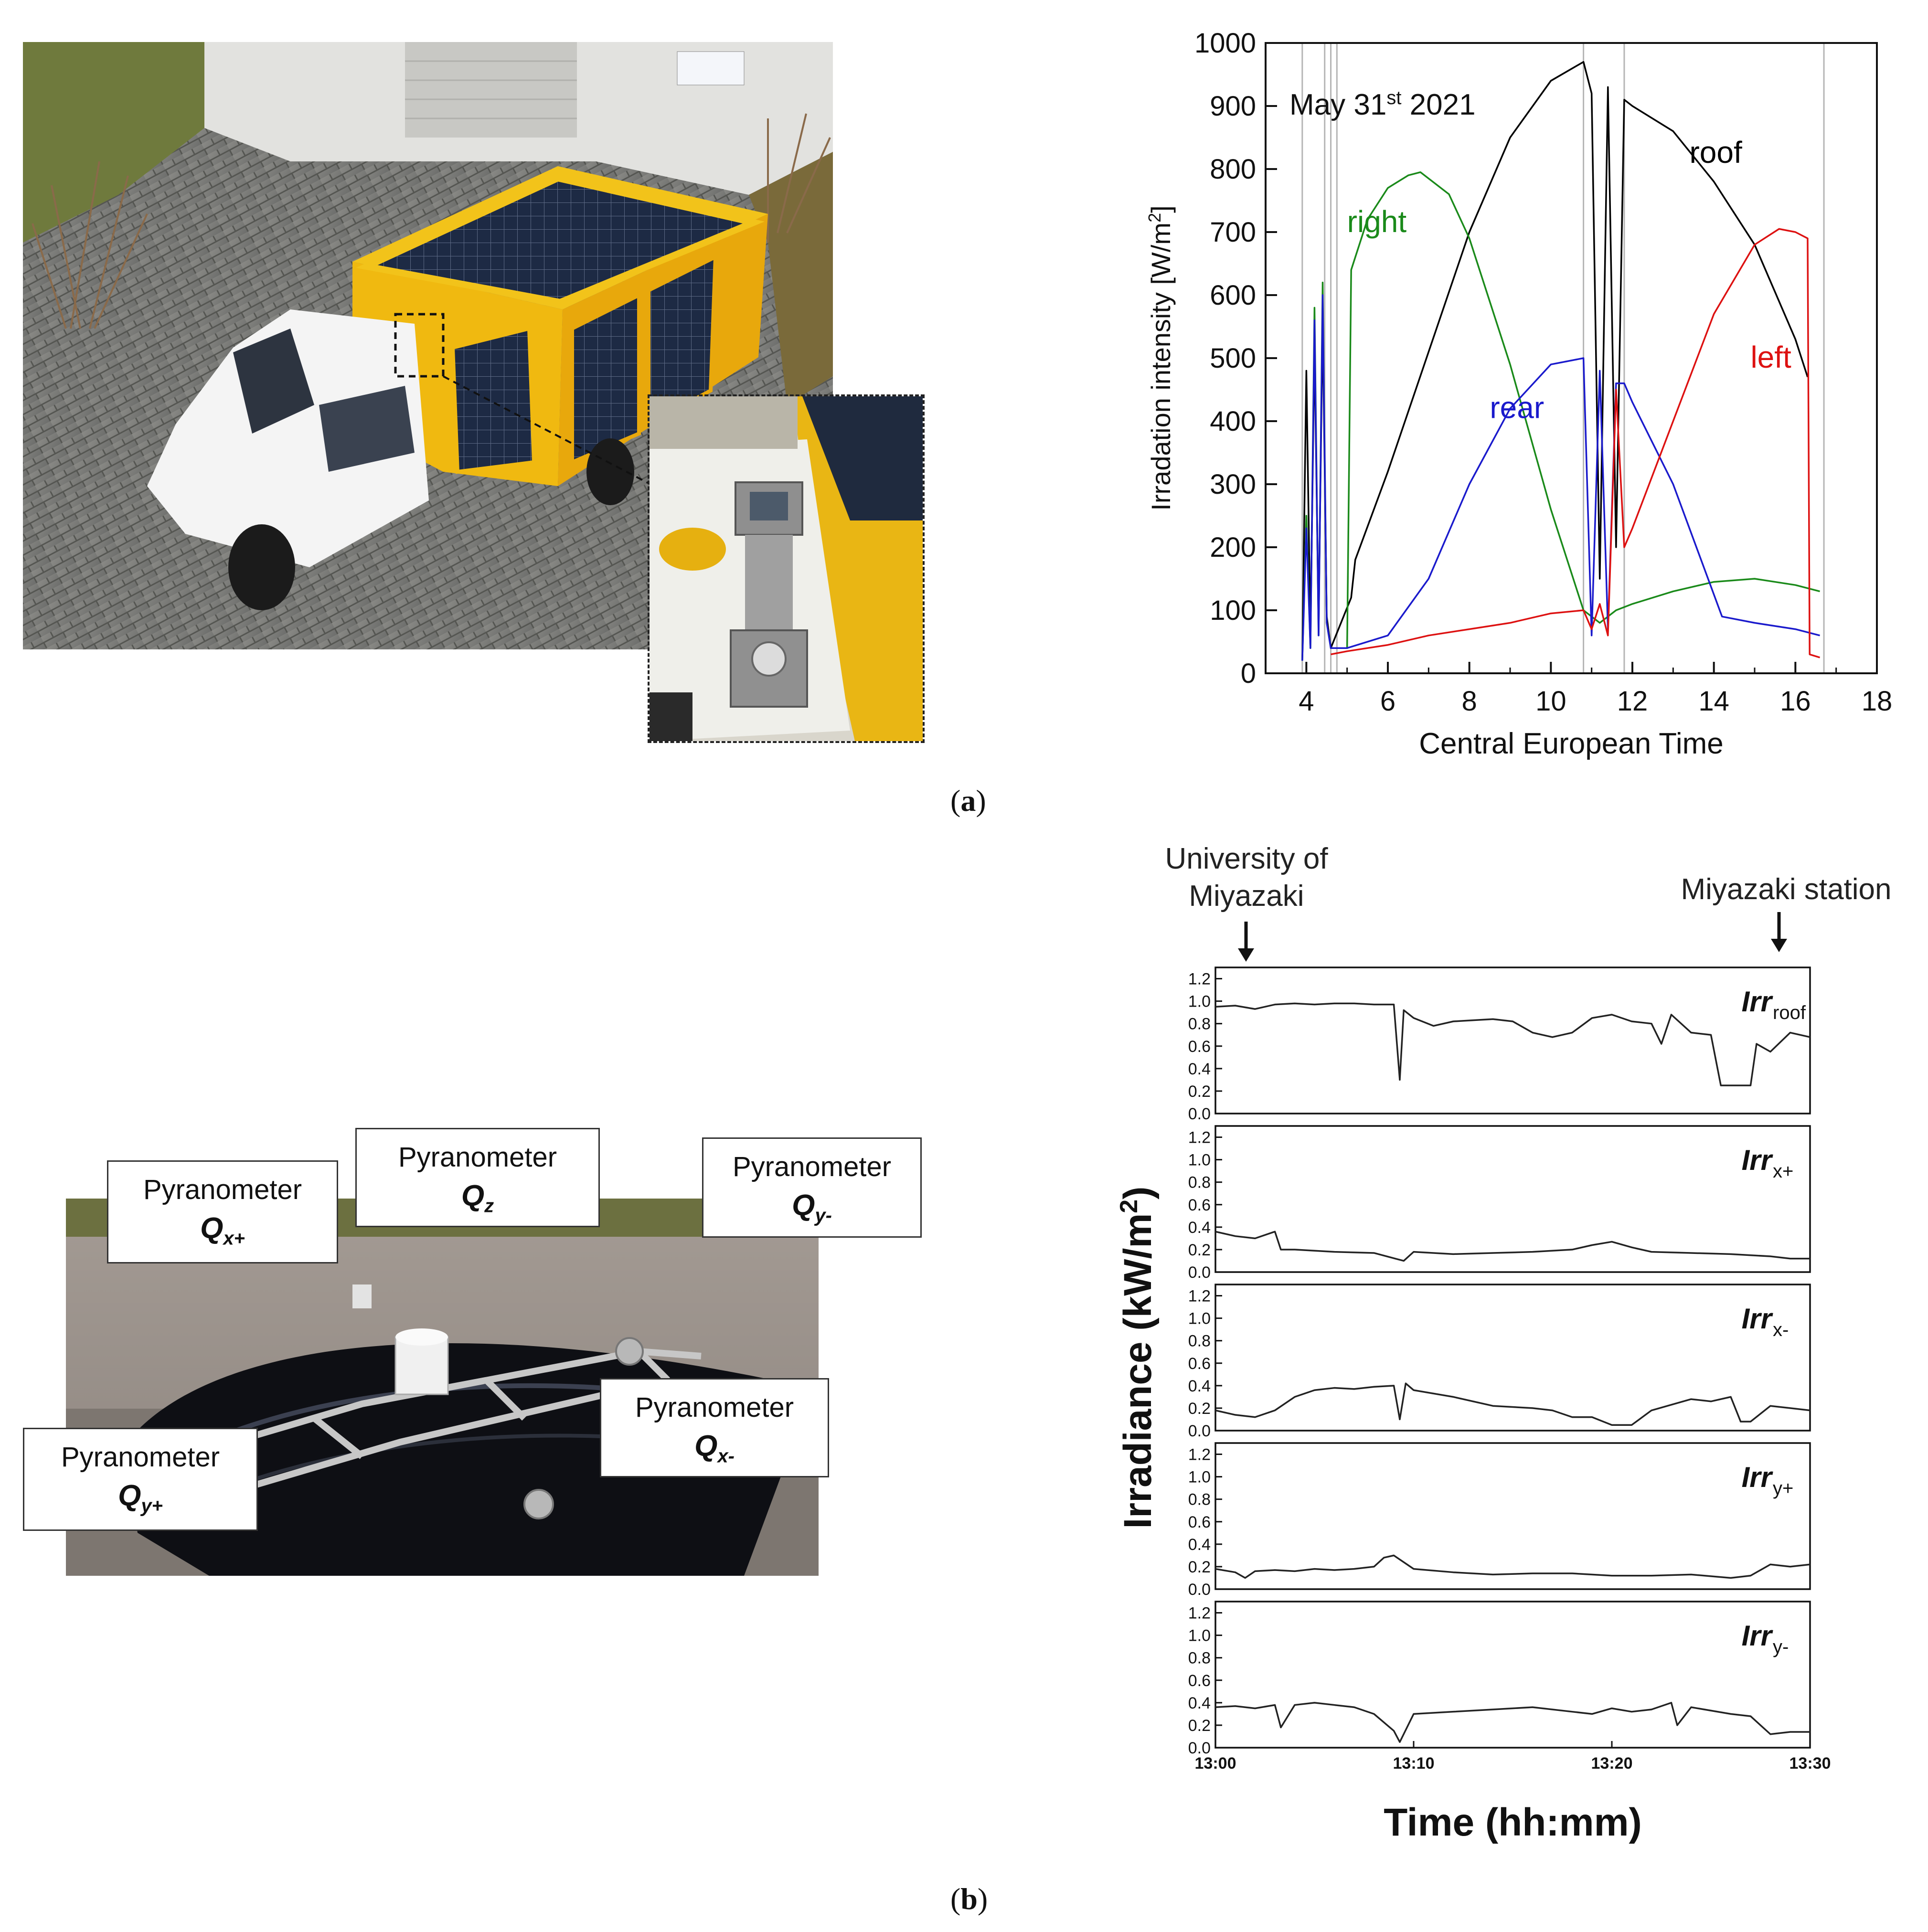 The height and width of the screenshot is (1932, 1928). What do you see at coordinates (1414, 1763) in the screenshot?
I see `x-tick-label: 13:10` at bounding box center [1414, 1763].